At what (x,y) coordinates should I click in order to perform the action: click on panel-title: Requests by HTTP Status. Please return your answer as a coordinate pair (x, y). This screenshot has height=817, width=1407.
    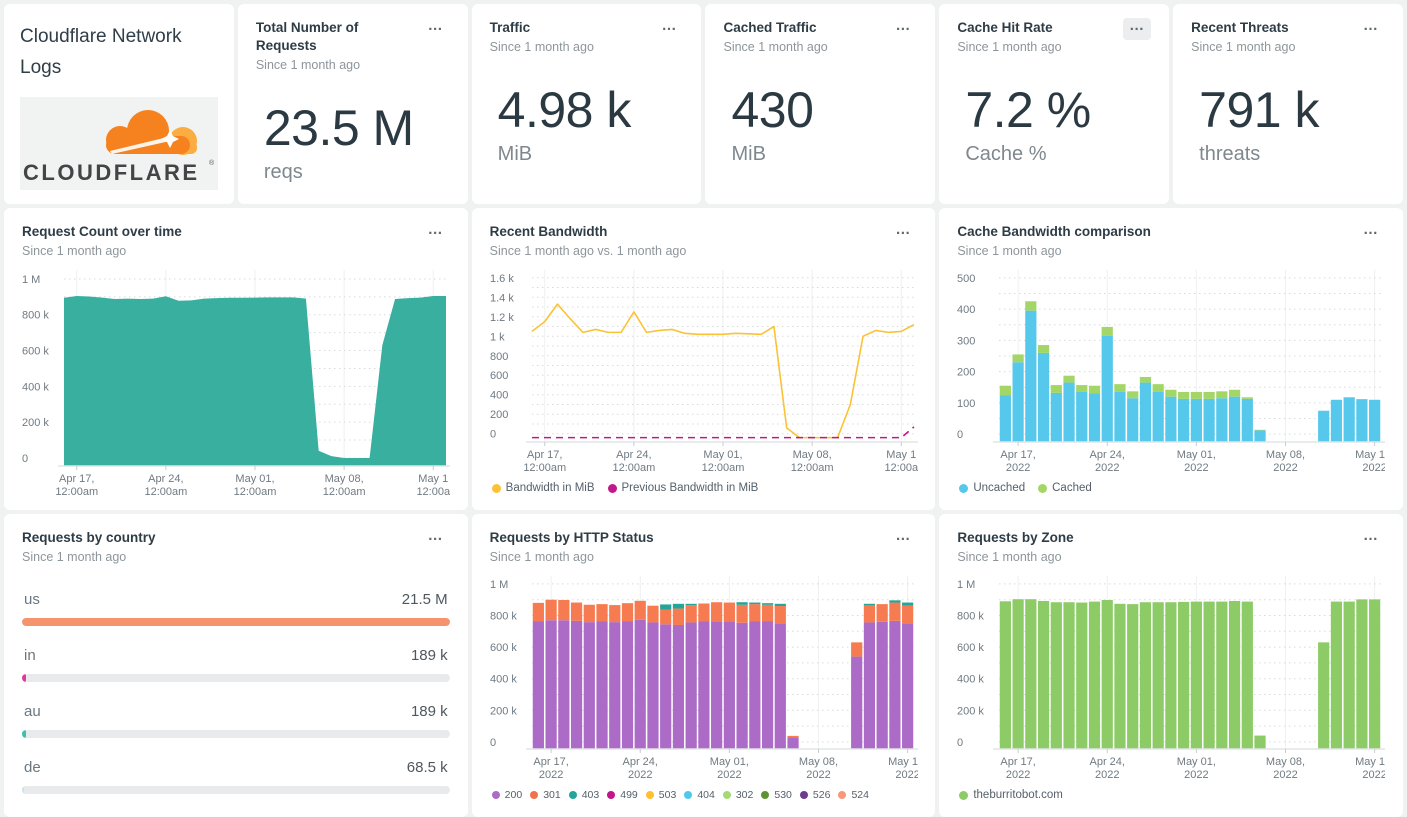
    Looking at the image, I should click on (571, 537).